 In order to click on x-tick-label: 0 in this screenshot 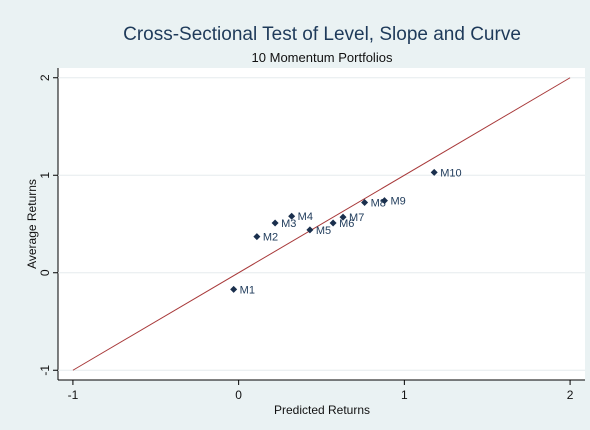, I will do `click(238, 395)`.